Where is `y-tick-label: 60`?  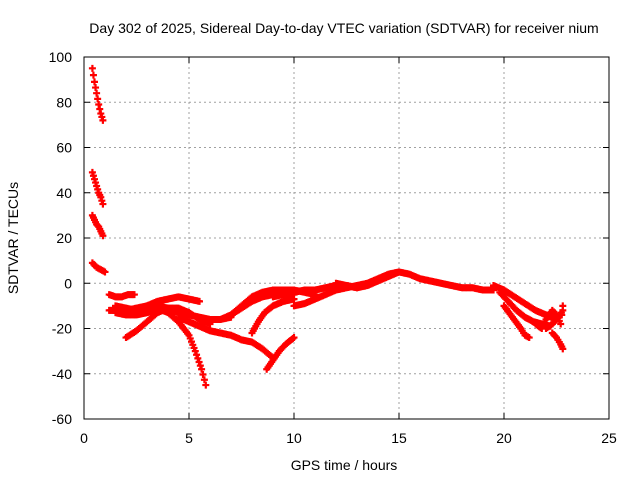
y-tick-label: 60 is located at coordinates (64, 148).